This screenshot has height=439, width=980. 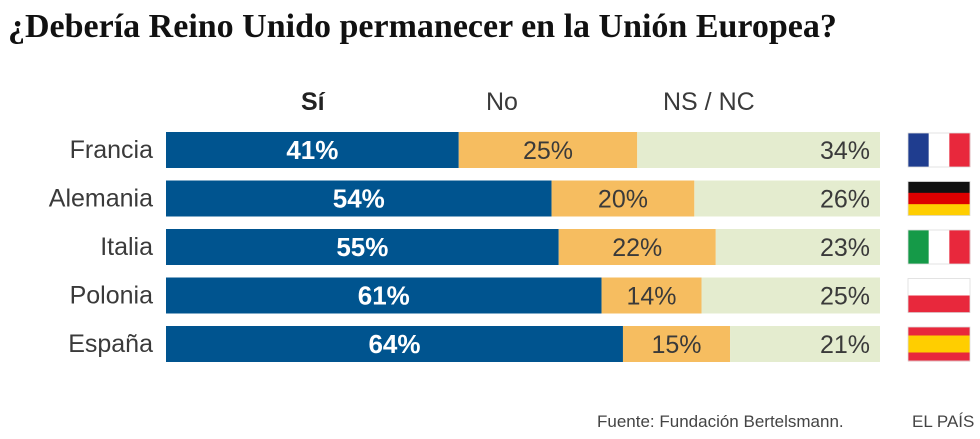 What do you see at coordinates (939, 150) in the screenshot?
I see `france-flag-icon` at bounding box center [939, 150].